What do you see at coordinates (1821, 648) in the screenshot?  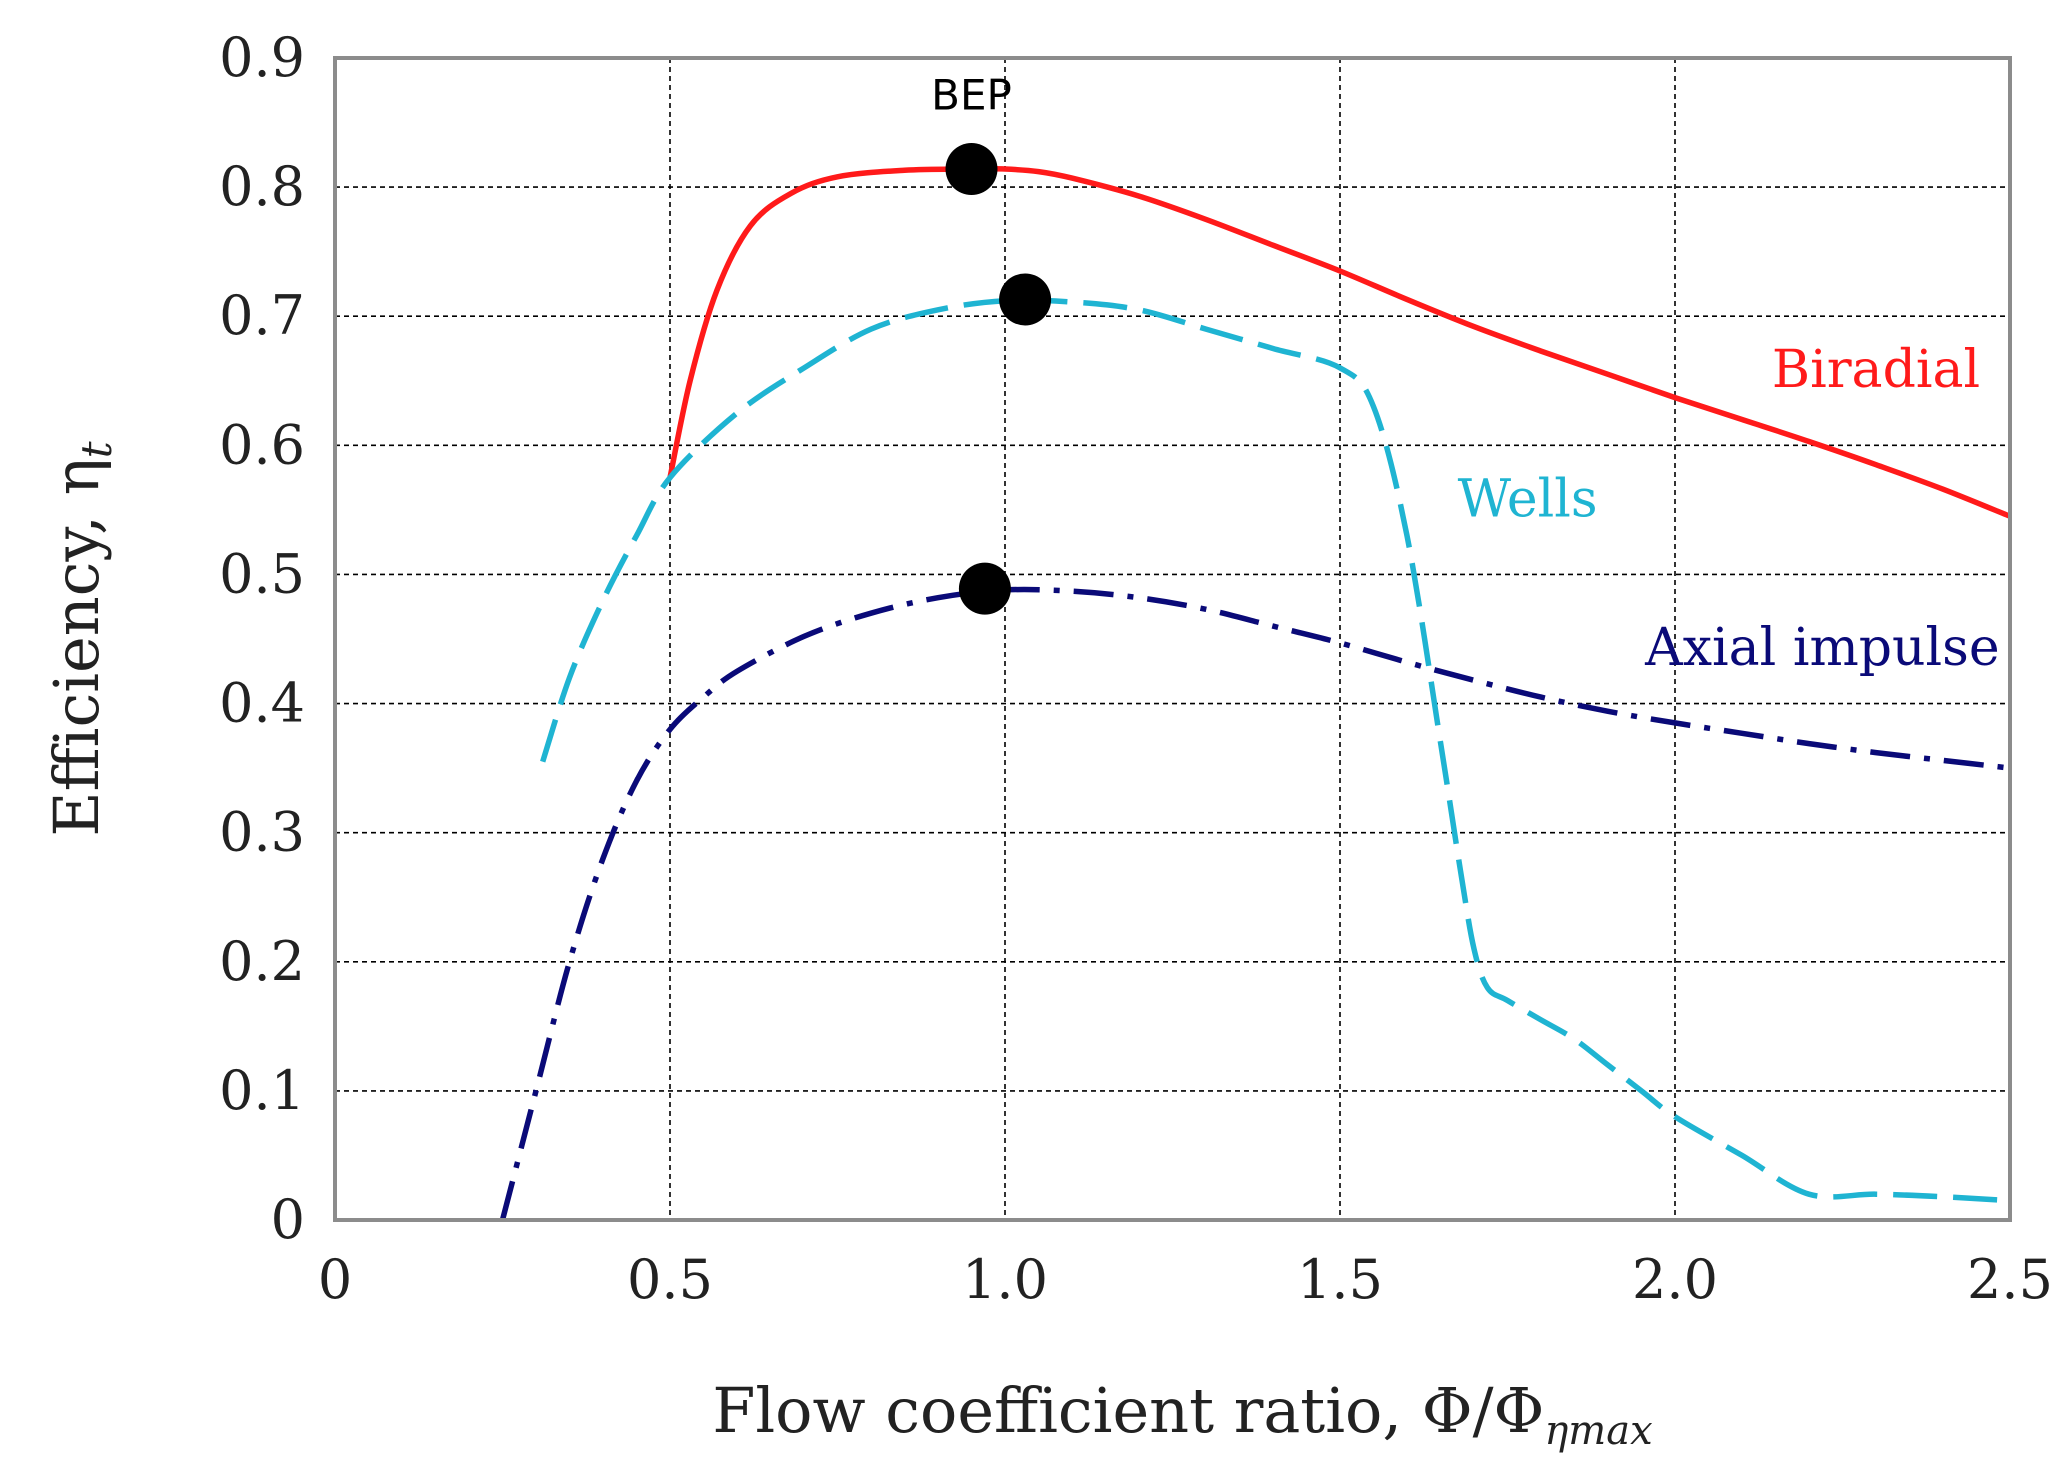 I see `axial-impulse-label: Axial impulse` at bounding box center [1821, 648].